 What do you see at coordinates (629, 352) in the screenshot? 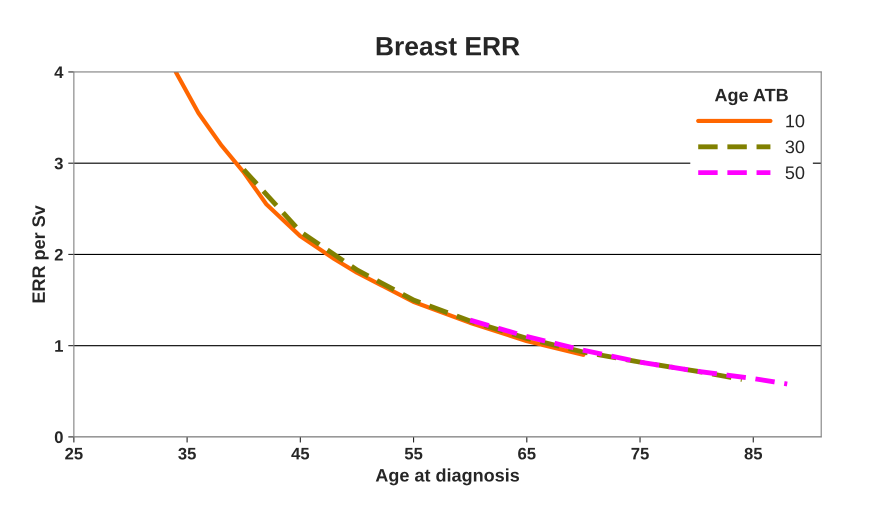
I see `line-series` at bounding box center [629, 352].